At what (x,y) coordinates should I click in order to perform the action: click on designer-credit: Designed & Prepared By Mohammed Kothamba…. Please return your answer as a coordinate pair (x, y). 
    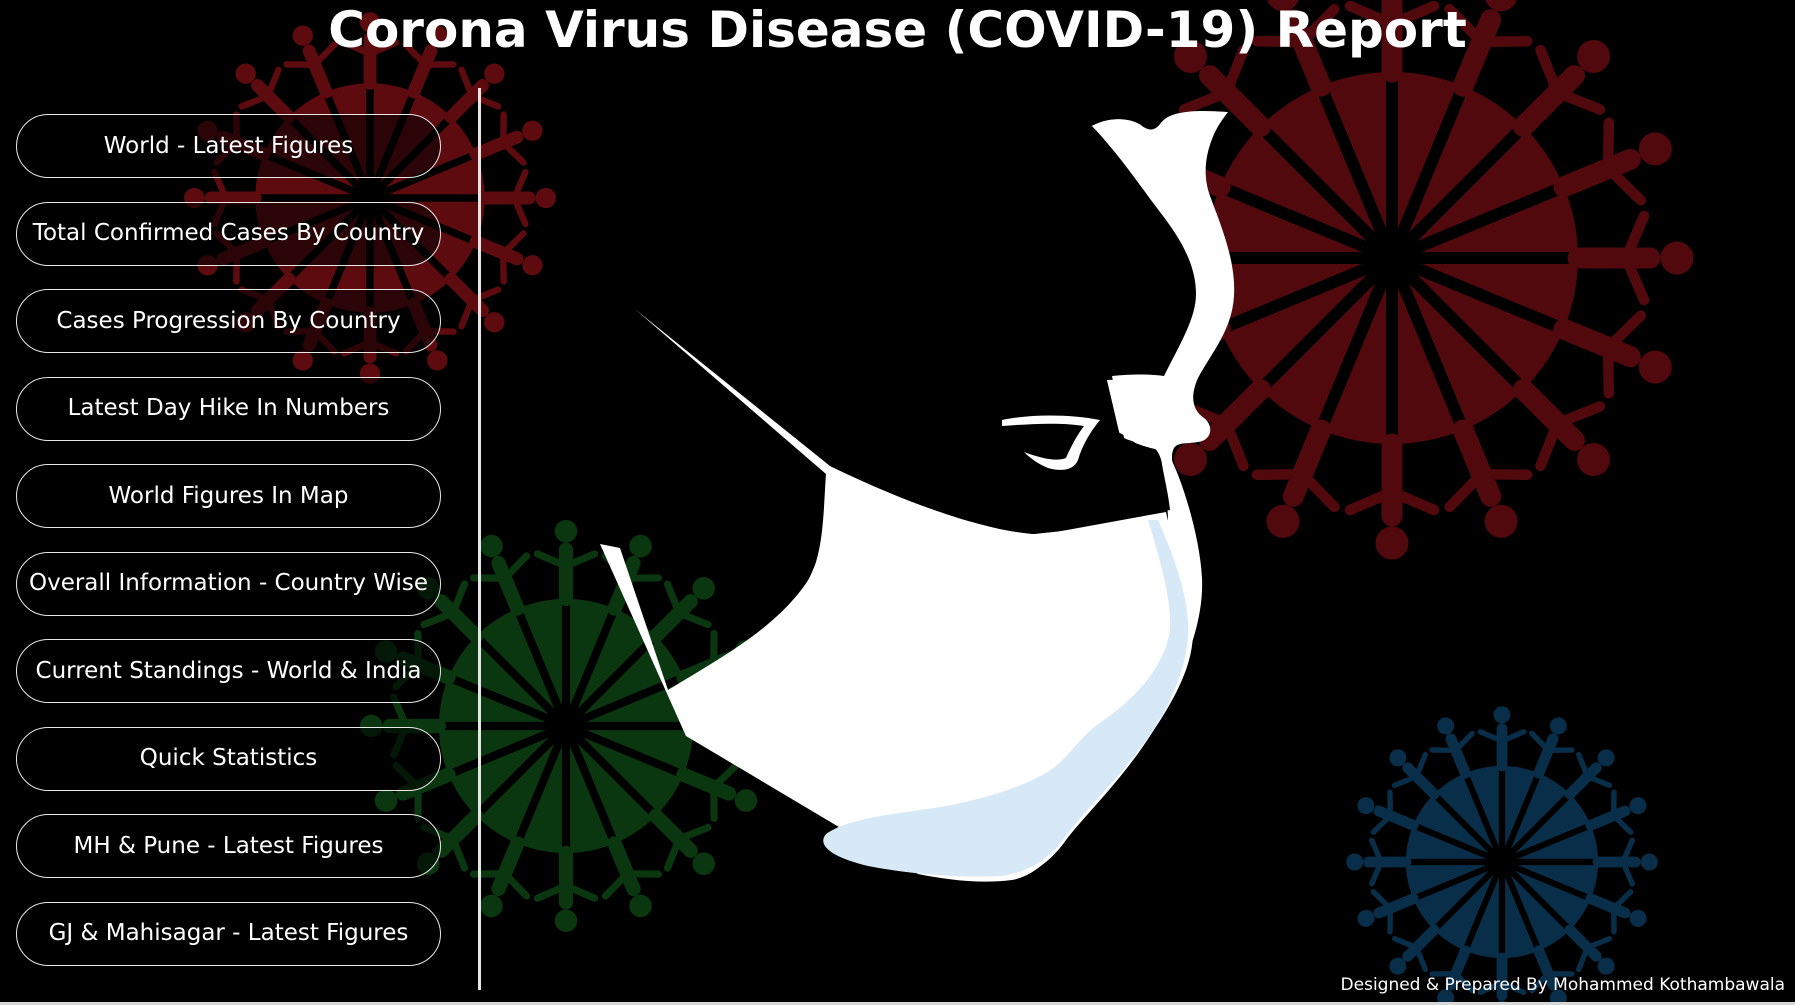
    Looking at the image, I should click on (1563, 985).